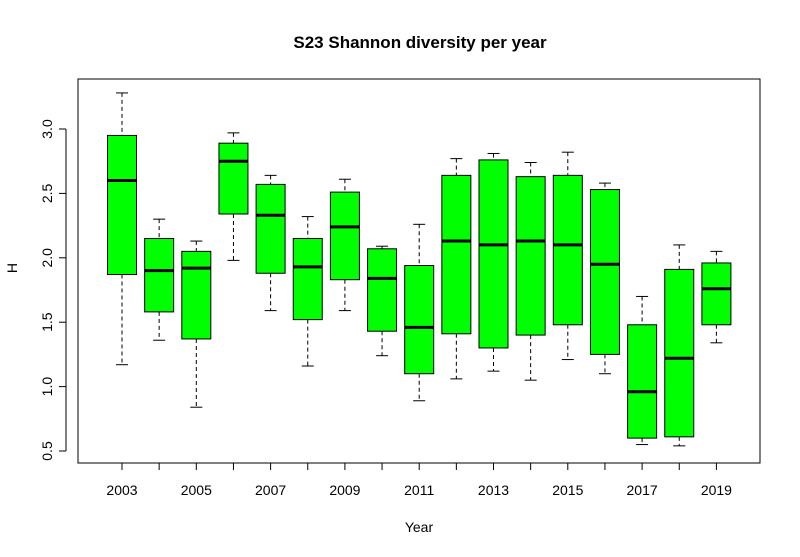 The image size is (800, 557). Describe the element at coordinates (47, 129) in the screenshot. I see `y-tick-label: 3.0` at that location.